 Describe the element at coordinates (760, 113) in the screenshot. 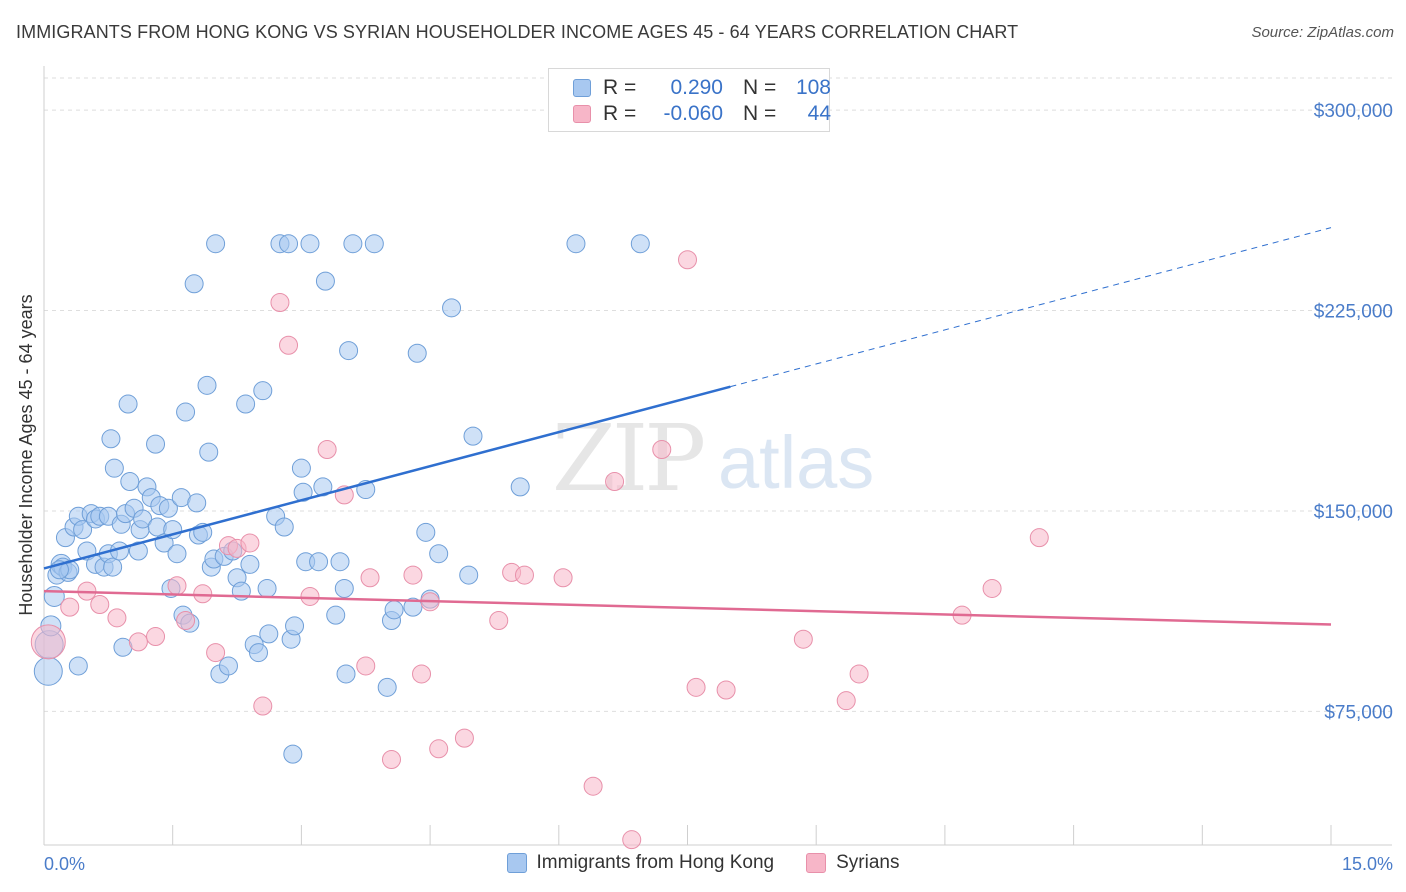

I see `legend-n-label: N =` at that location.